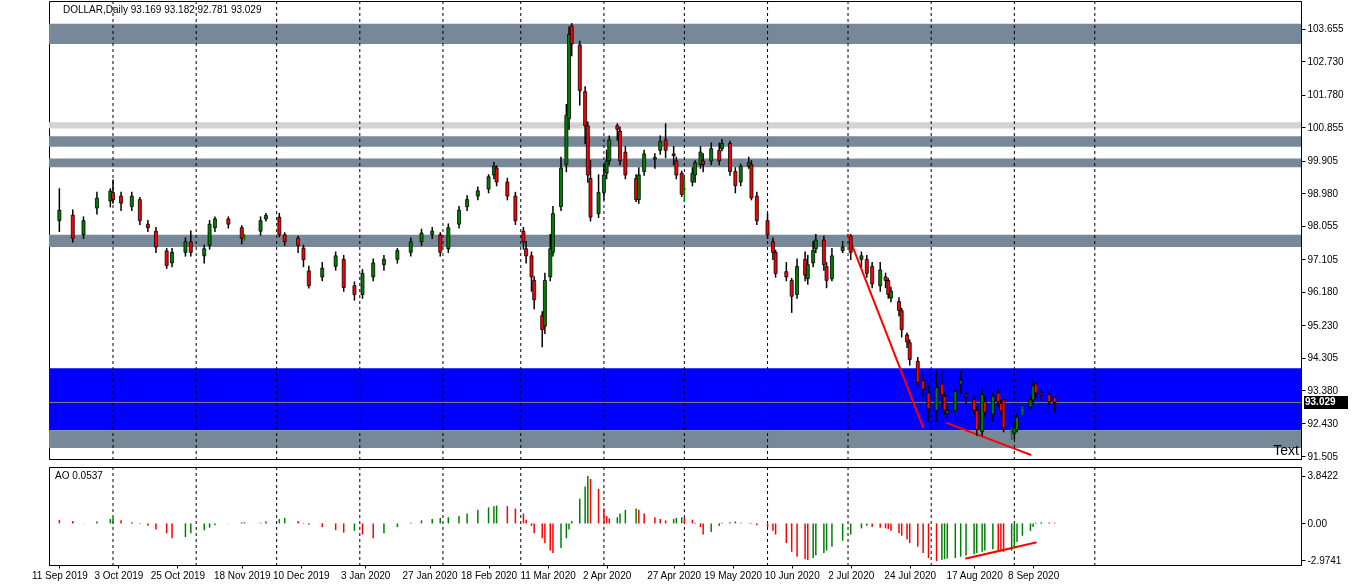 The image size is (1362, 585). What do you see at coordinates (1323, 390) in the screenshot?
I see `y-tick-label: 93.380` at bounding box center [1323, 390].